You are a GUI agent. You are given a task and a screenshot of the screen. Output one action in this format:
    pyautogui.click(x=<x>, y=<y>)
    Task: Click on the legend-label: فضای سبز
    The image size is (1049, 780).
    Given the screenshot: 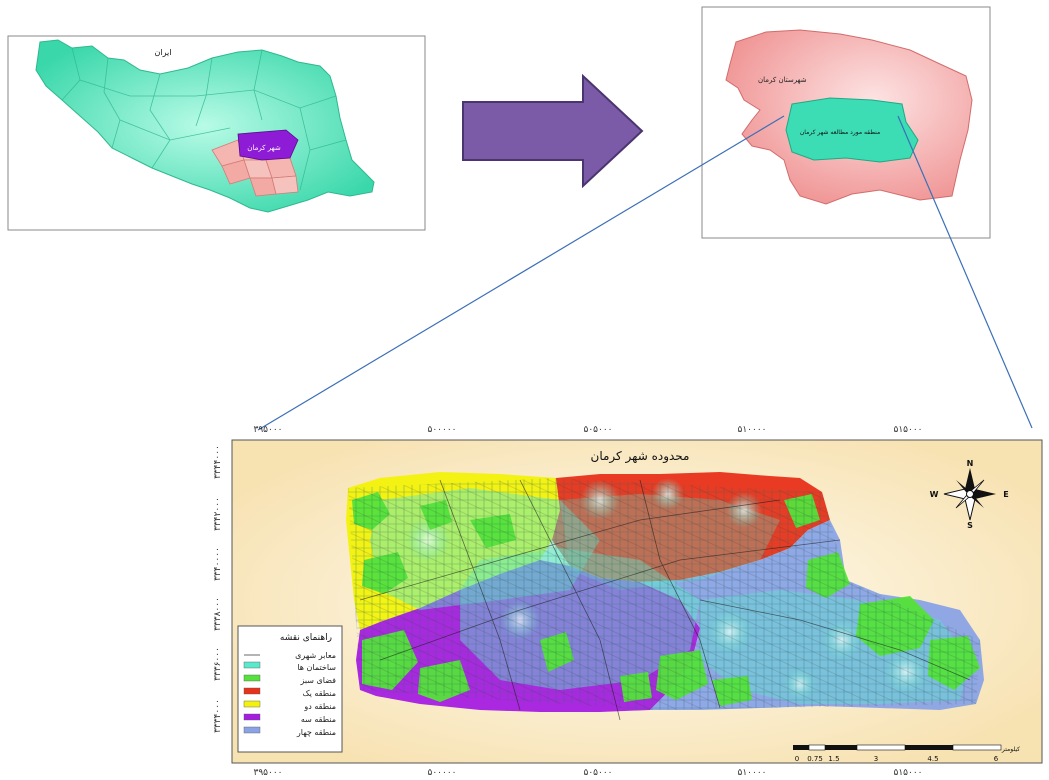 What is the action you would take?
    pyautogui.click(x=317, y=680)
    